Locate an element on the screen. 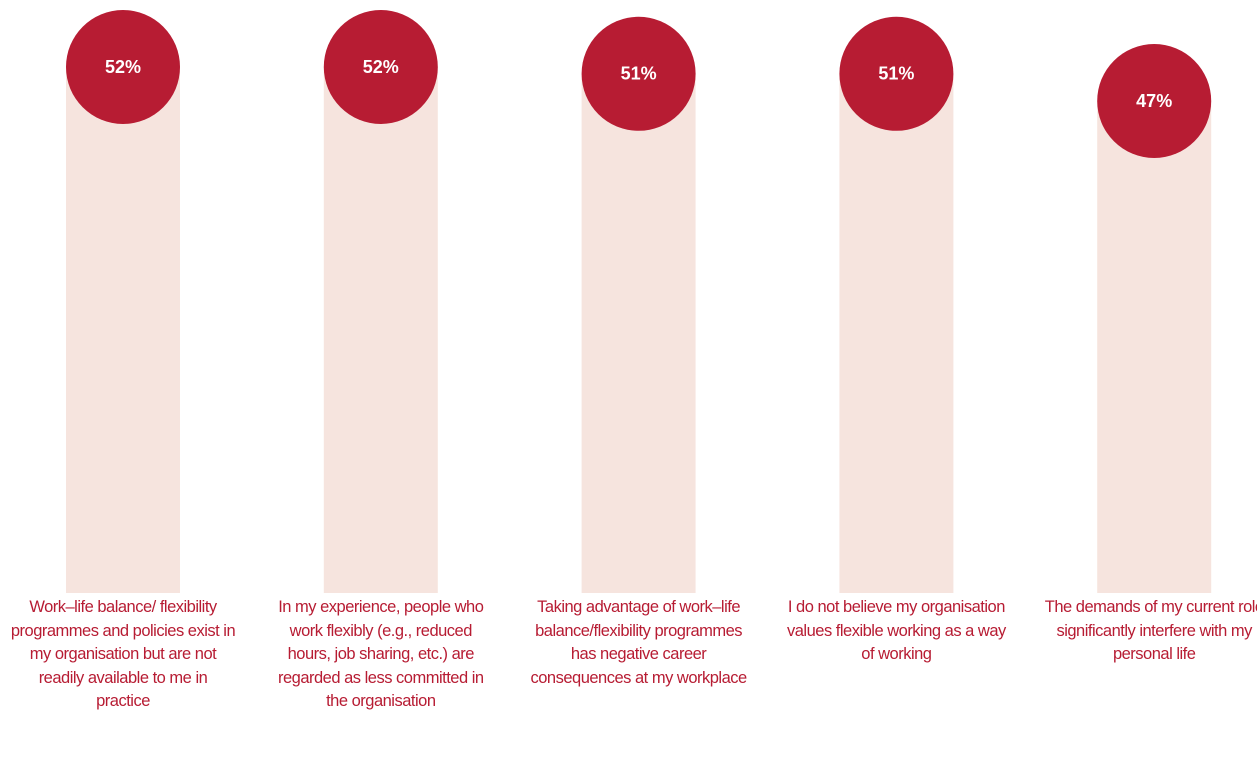 This screenshot has width=1257, height=776. value-label: 47% is located at coordinates (1154, 101).